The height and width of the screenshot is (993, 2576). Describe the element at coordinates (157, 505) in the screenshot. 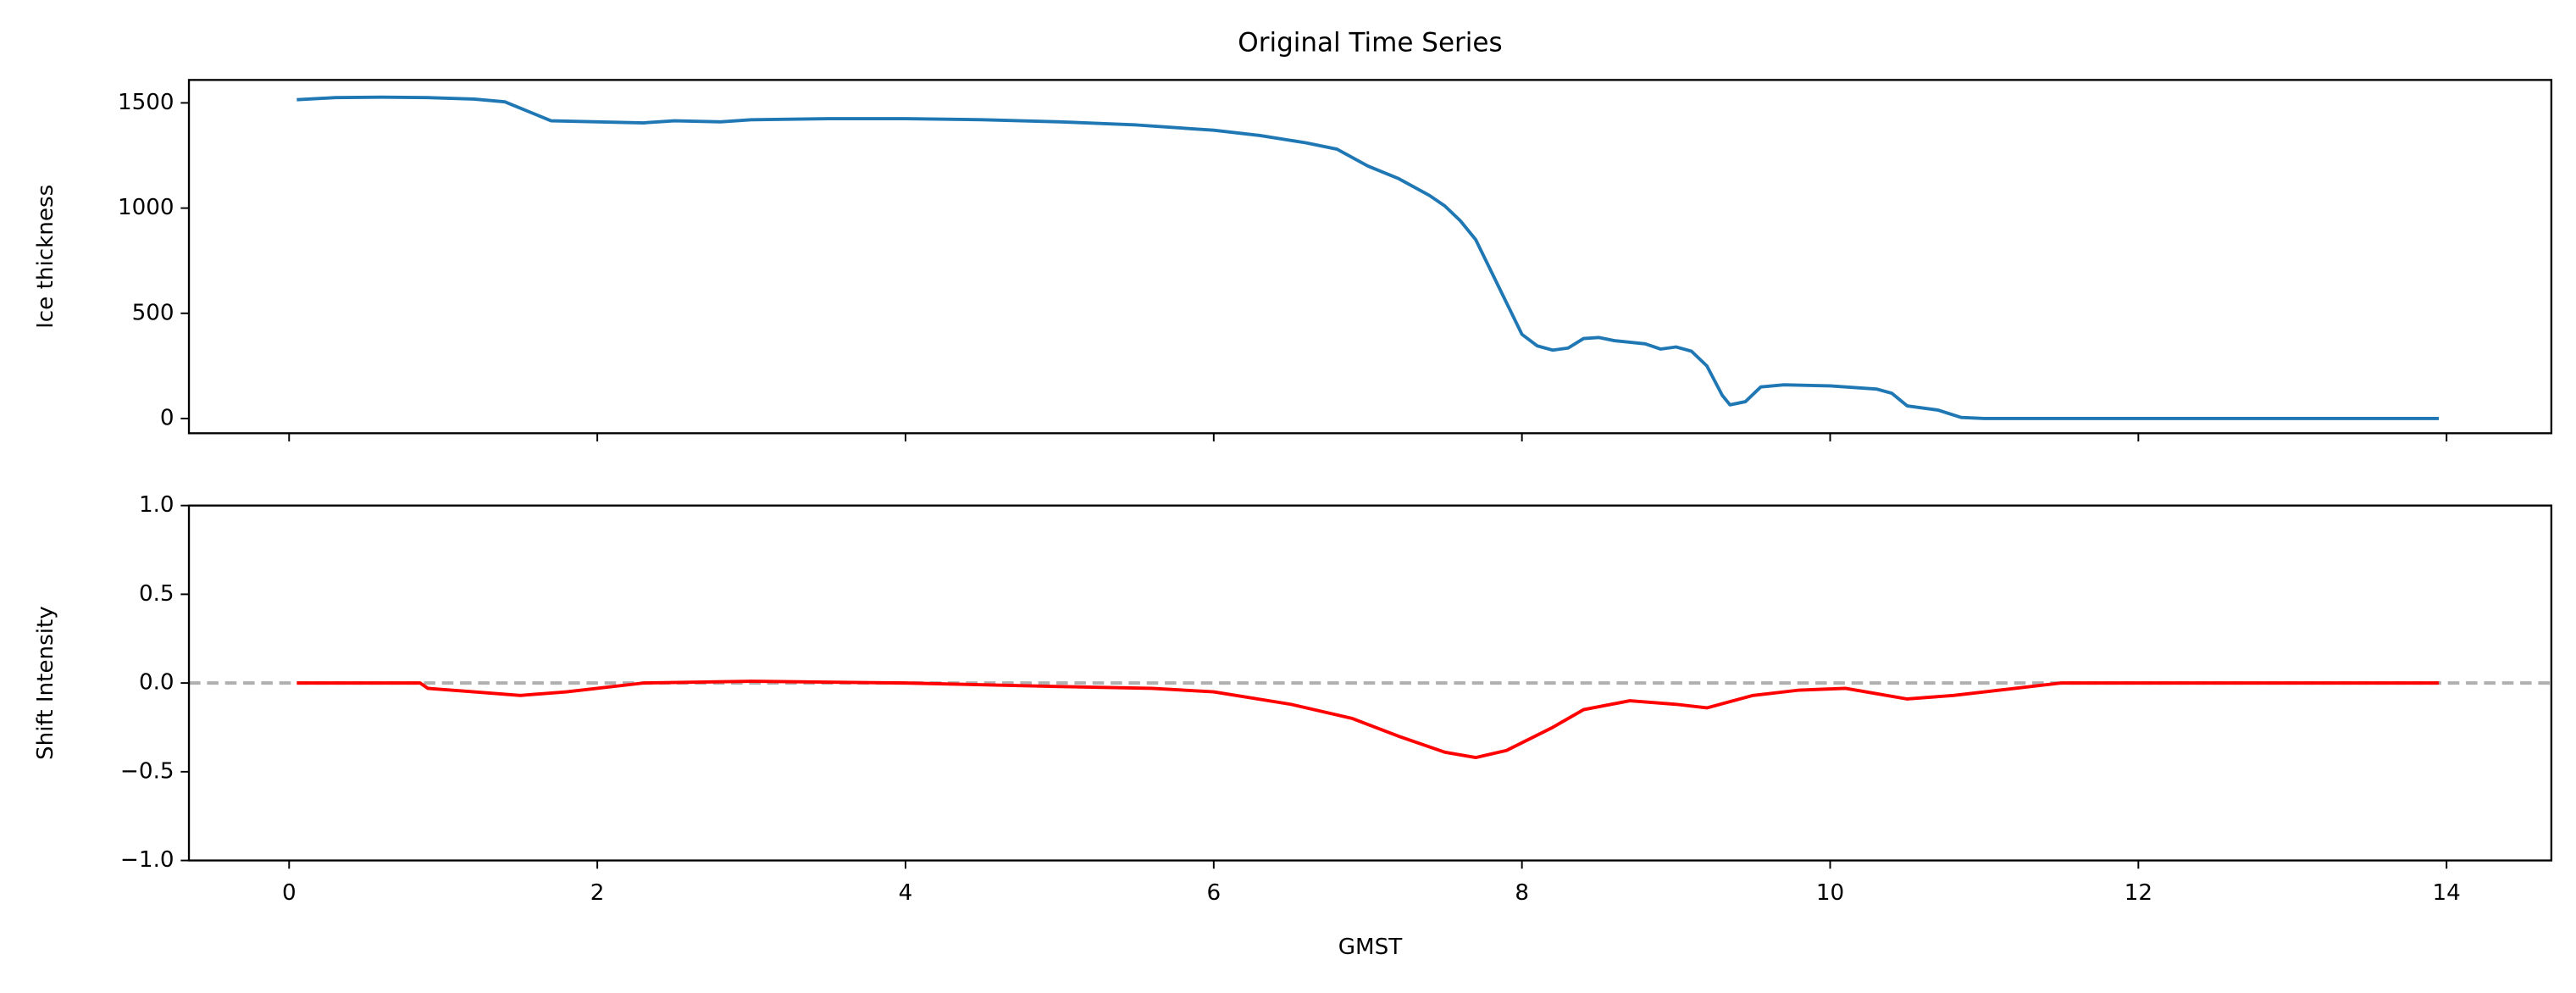

I see `y-tick-label: 1.0` at that location.